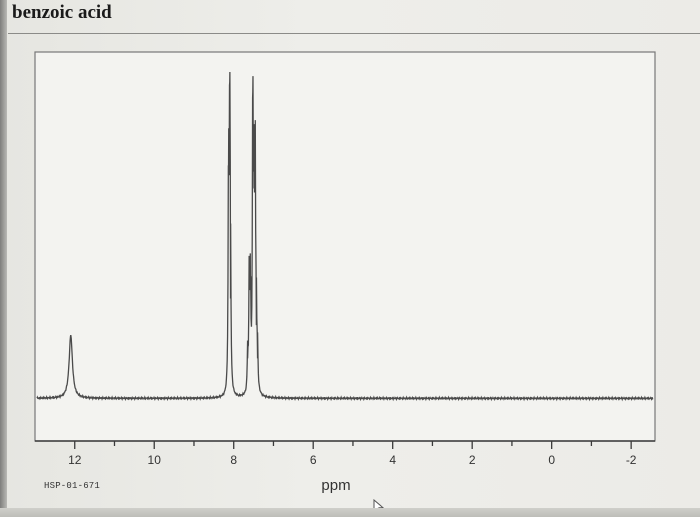 This screenshot has width=700, height=517. I want to click on page-title: benzoic acid, so click(62, 12).